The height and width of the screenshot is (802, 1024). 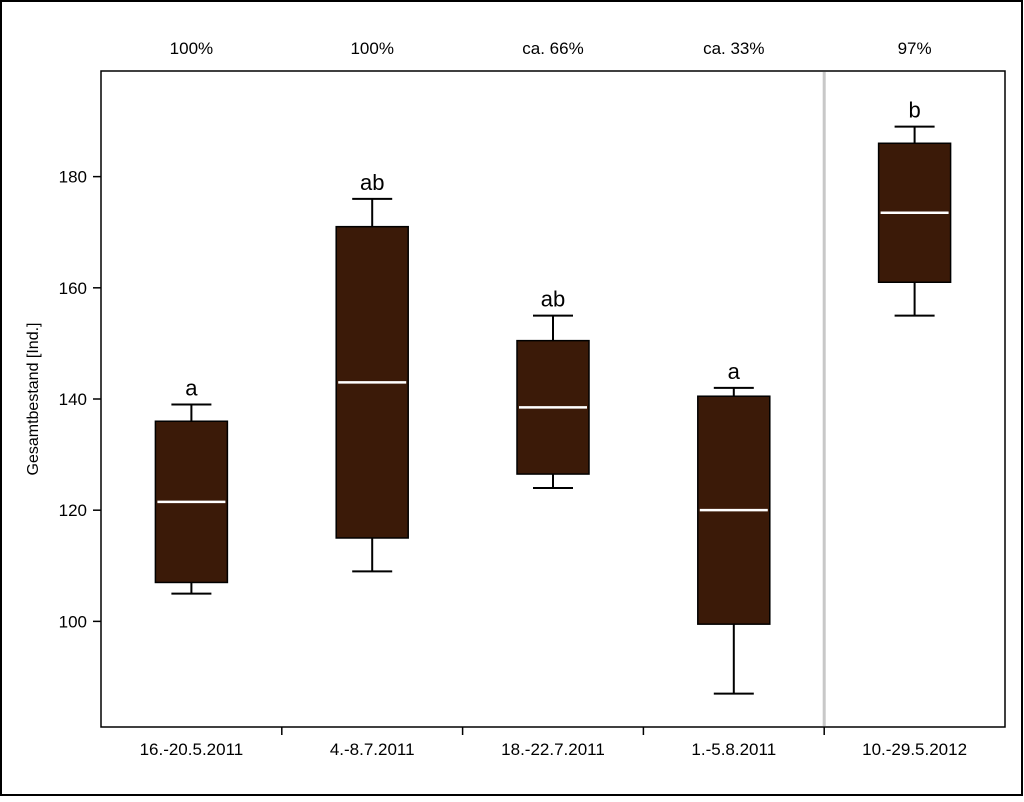 What do you see at coordinates (372, 749) in the screenshot?
I see `category-label-2: 4.-8.7.2011` at bounding box center [372, 749].